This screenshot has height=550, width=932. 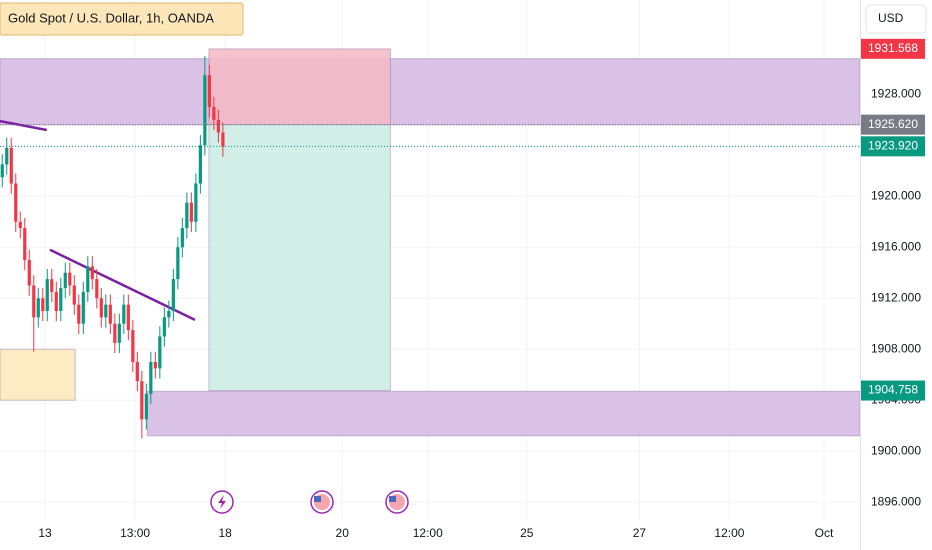 What do you see at coordinates (896, 348) in the screenshot?
I see `y-tick-label: 1908.000` at bounding box center [896, 348].